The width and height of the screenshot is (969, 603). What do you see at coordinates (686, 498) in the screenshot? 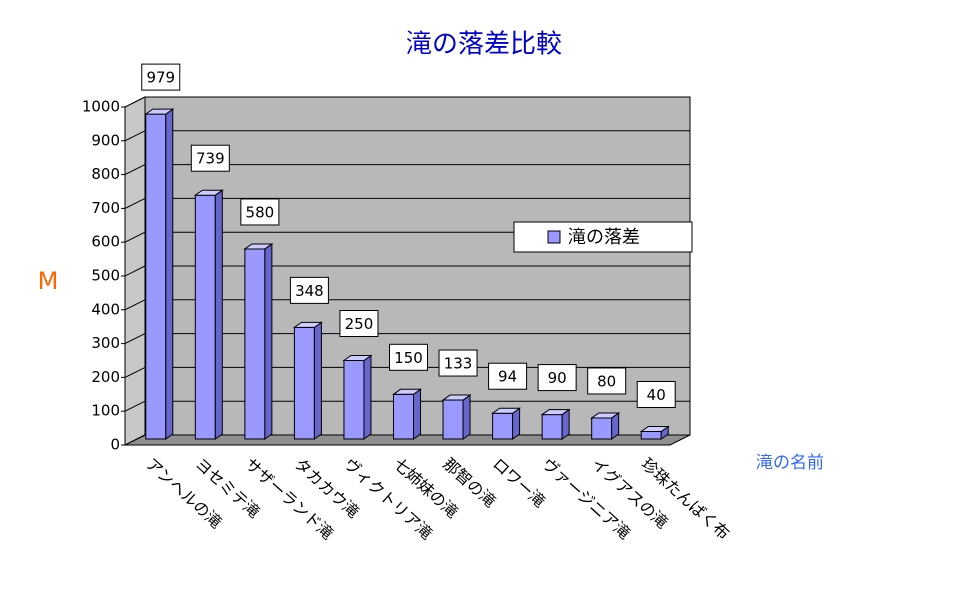
I see `x-tick-label: 珍珠たんばく布` at bounding box center [686, 498].